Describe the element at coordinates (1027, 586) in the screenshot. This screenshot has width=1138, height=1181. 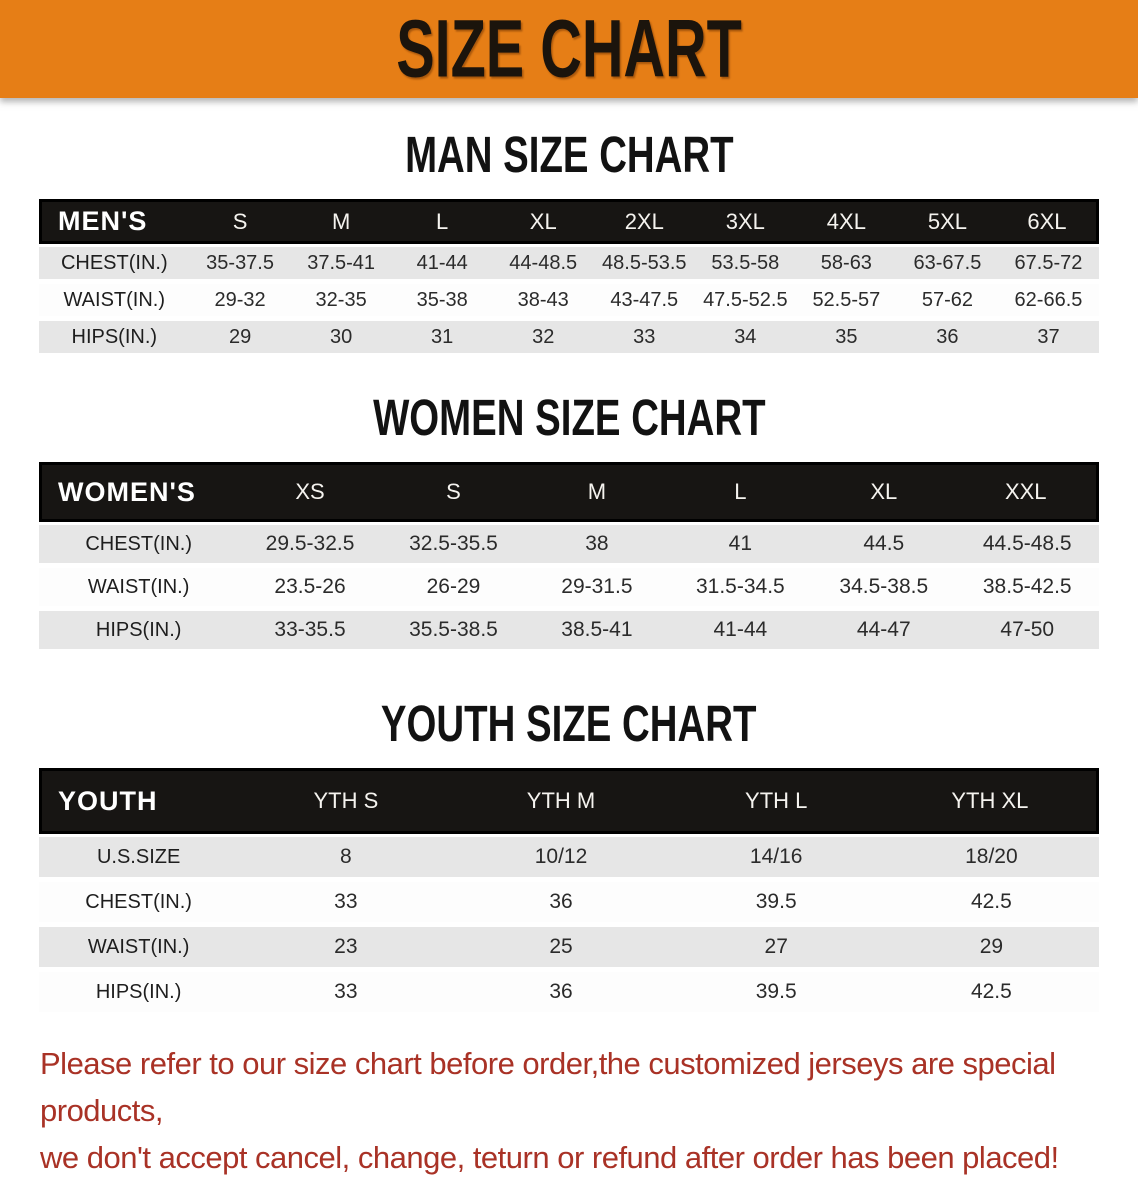
I see `table-cell: 38.5-42.5` at that location.